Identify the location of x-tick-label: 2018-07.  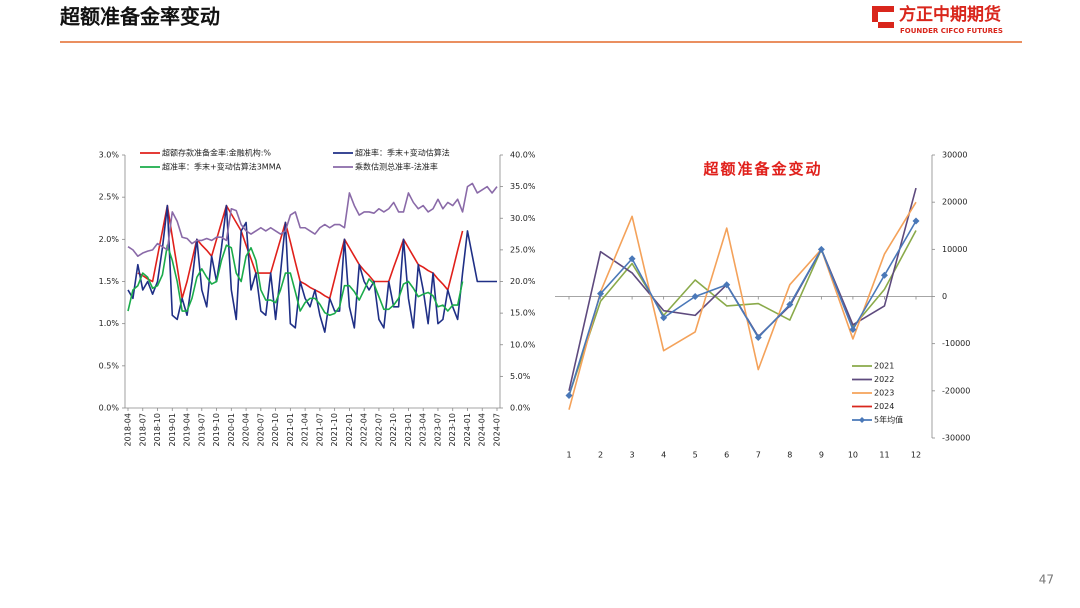
(142, 429).